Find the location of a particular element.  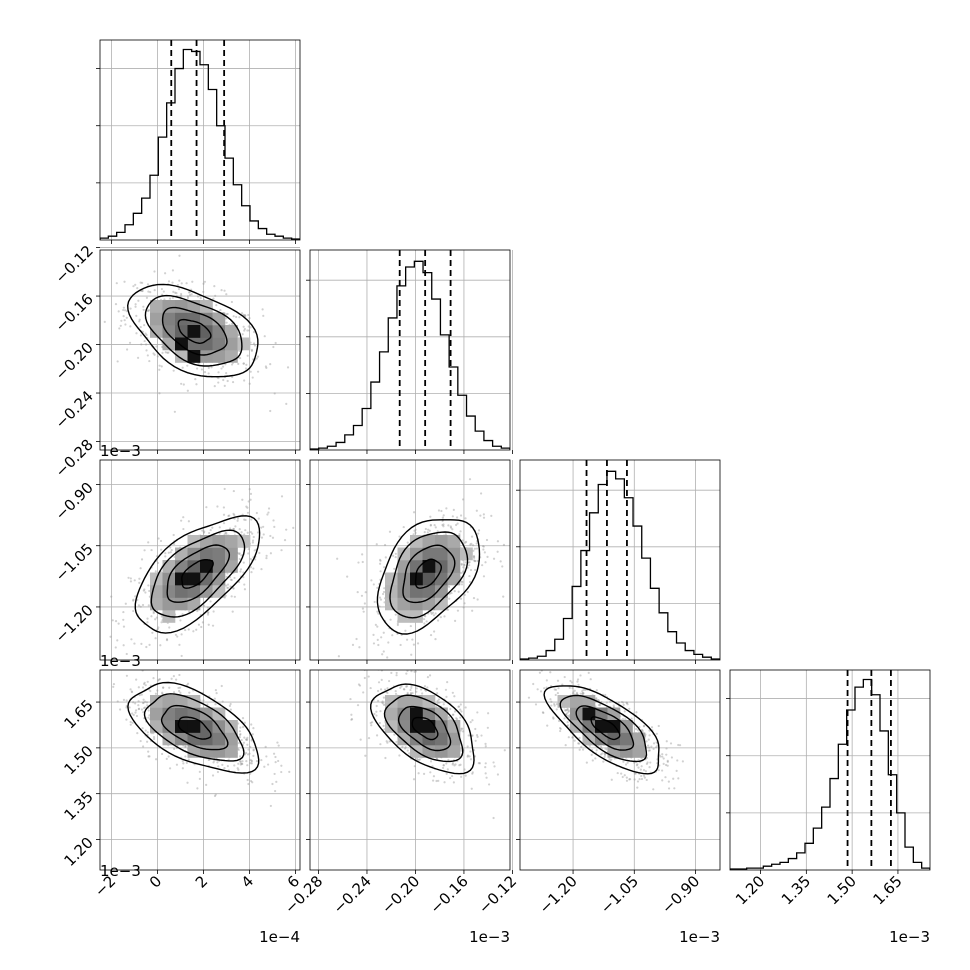

x-tick-label: 0 is located at coordinates (155, 881).